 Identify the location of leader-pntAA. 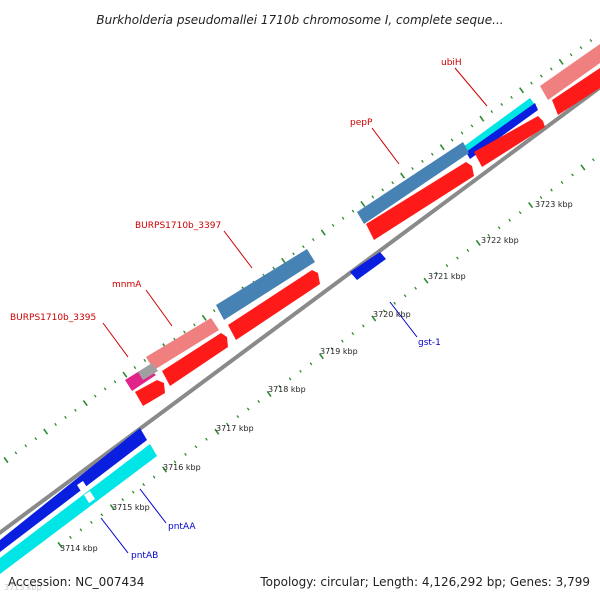
(153, 506).